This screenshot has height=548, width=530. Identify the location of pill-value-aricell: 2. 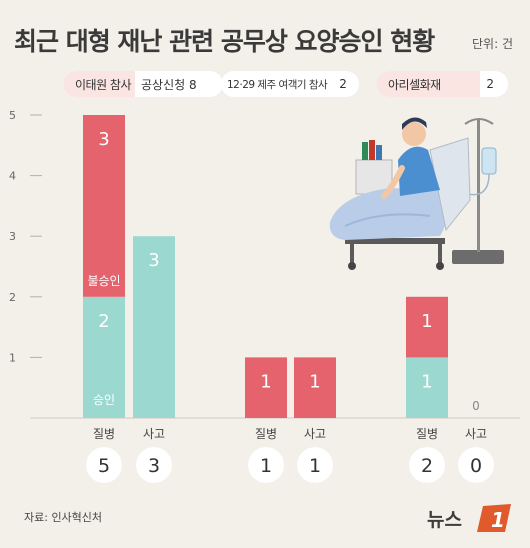
(490, 84).